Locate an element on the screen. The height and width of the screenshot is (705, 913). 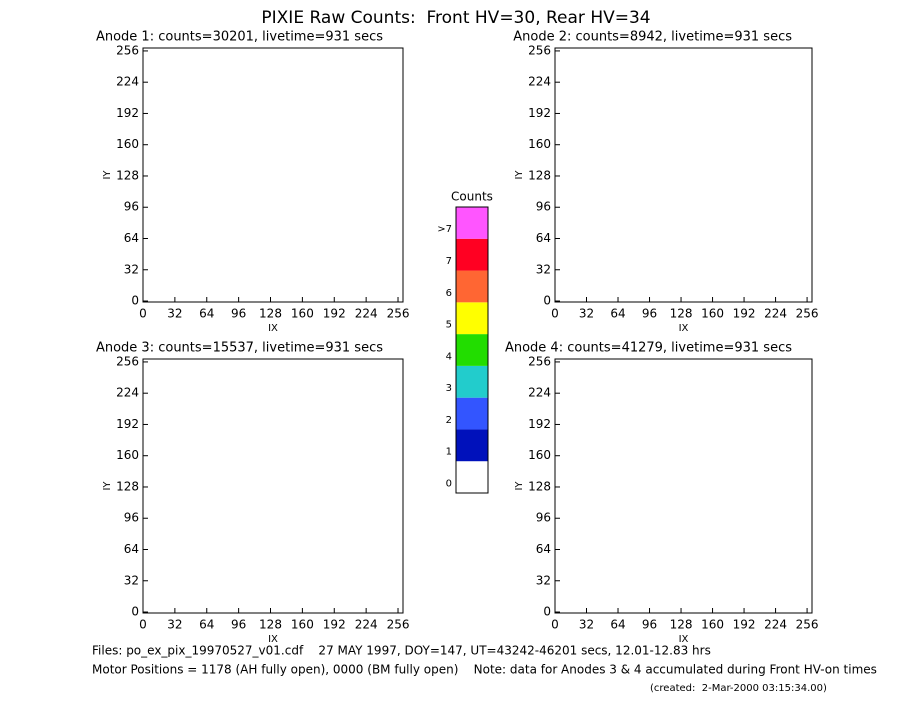
colorbar-label: >7 is located at coordinates (444, 229).